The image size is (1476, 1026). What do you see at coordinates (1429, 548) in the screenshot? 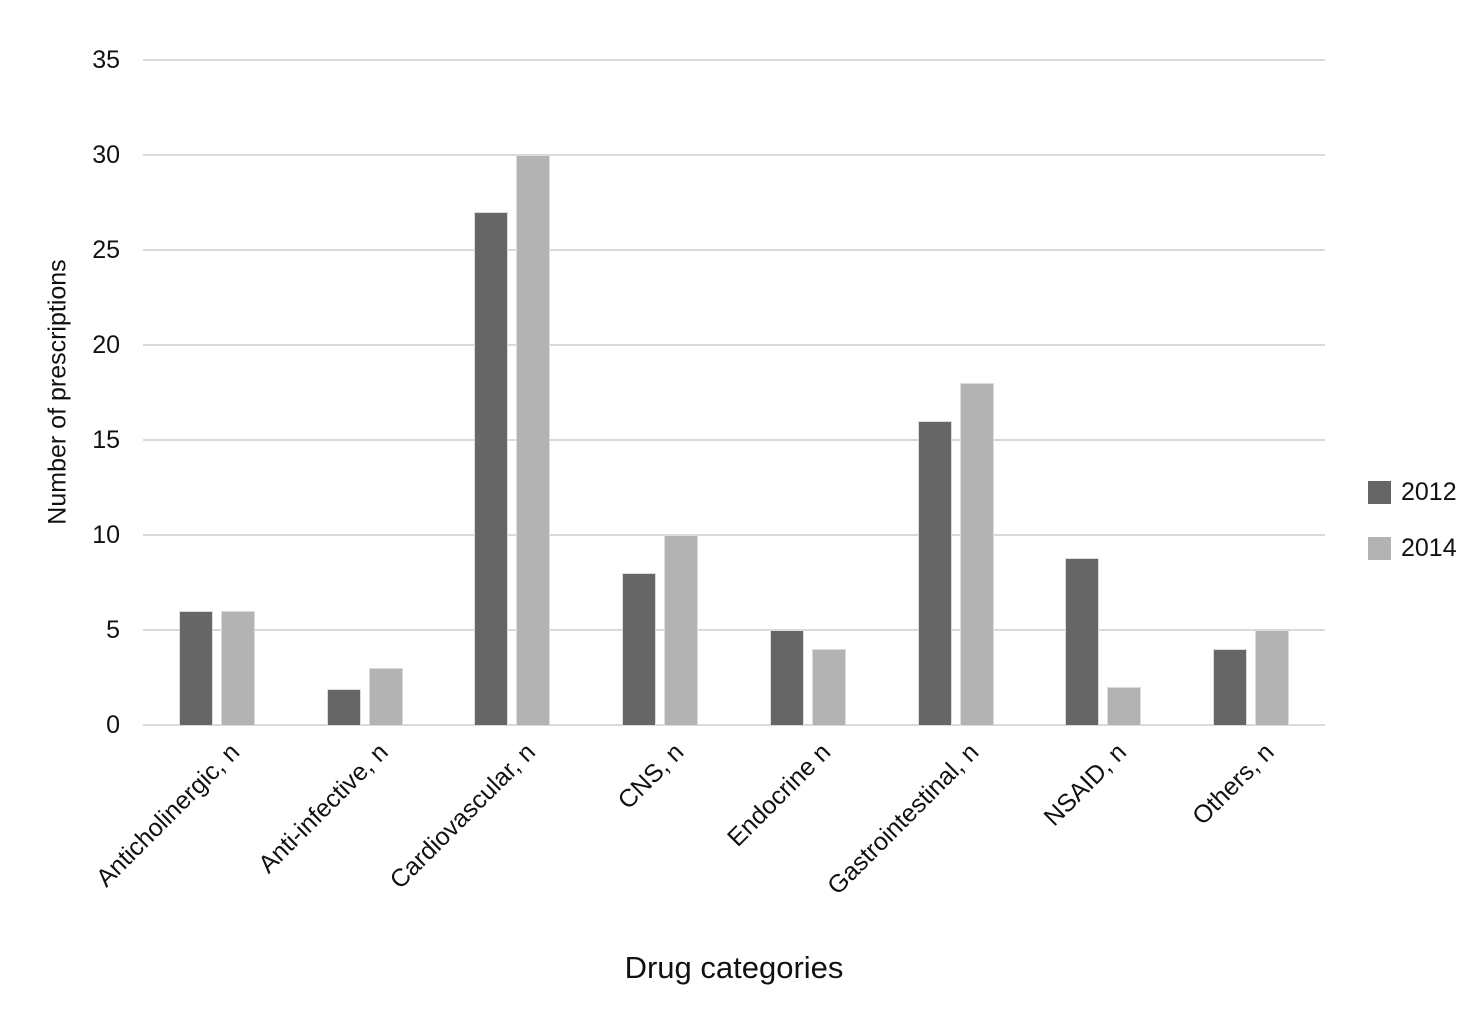
I see `legend-label-2014: 2014` at bounding box center [1429, 548].